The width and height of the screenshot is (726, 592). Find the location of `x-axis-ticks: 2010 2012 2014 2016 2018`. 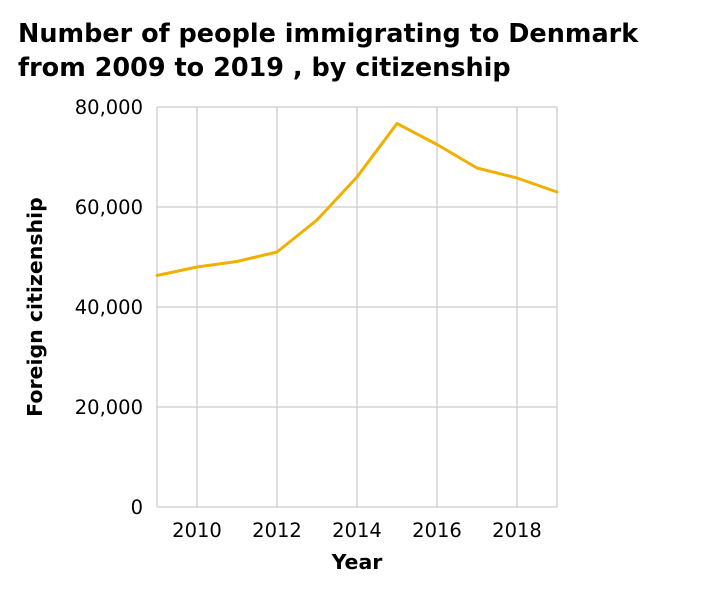

x-axis-ticks: 2010 2012 2014 2016 2018 is located at coordinates (357, 530).